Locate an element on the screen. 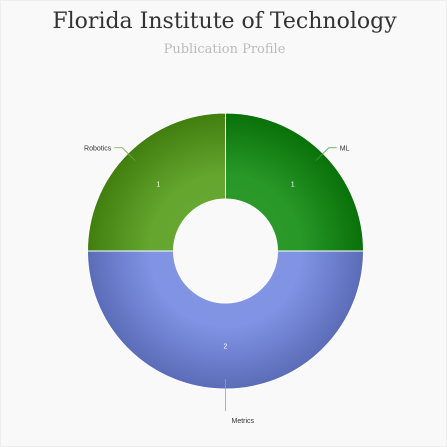 This screenshot has width=447, height=447. chart-subtitle: Publication Profile is located at coordinates (224, 49).